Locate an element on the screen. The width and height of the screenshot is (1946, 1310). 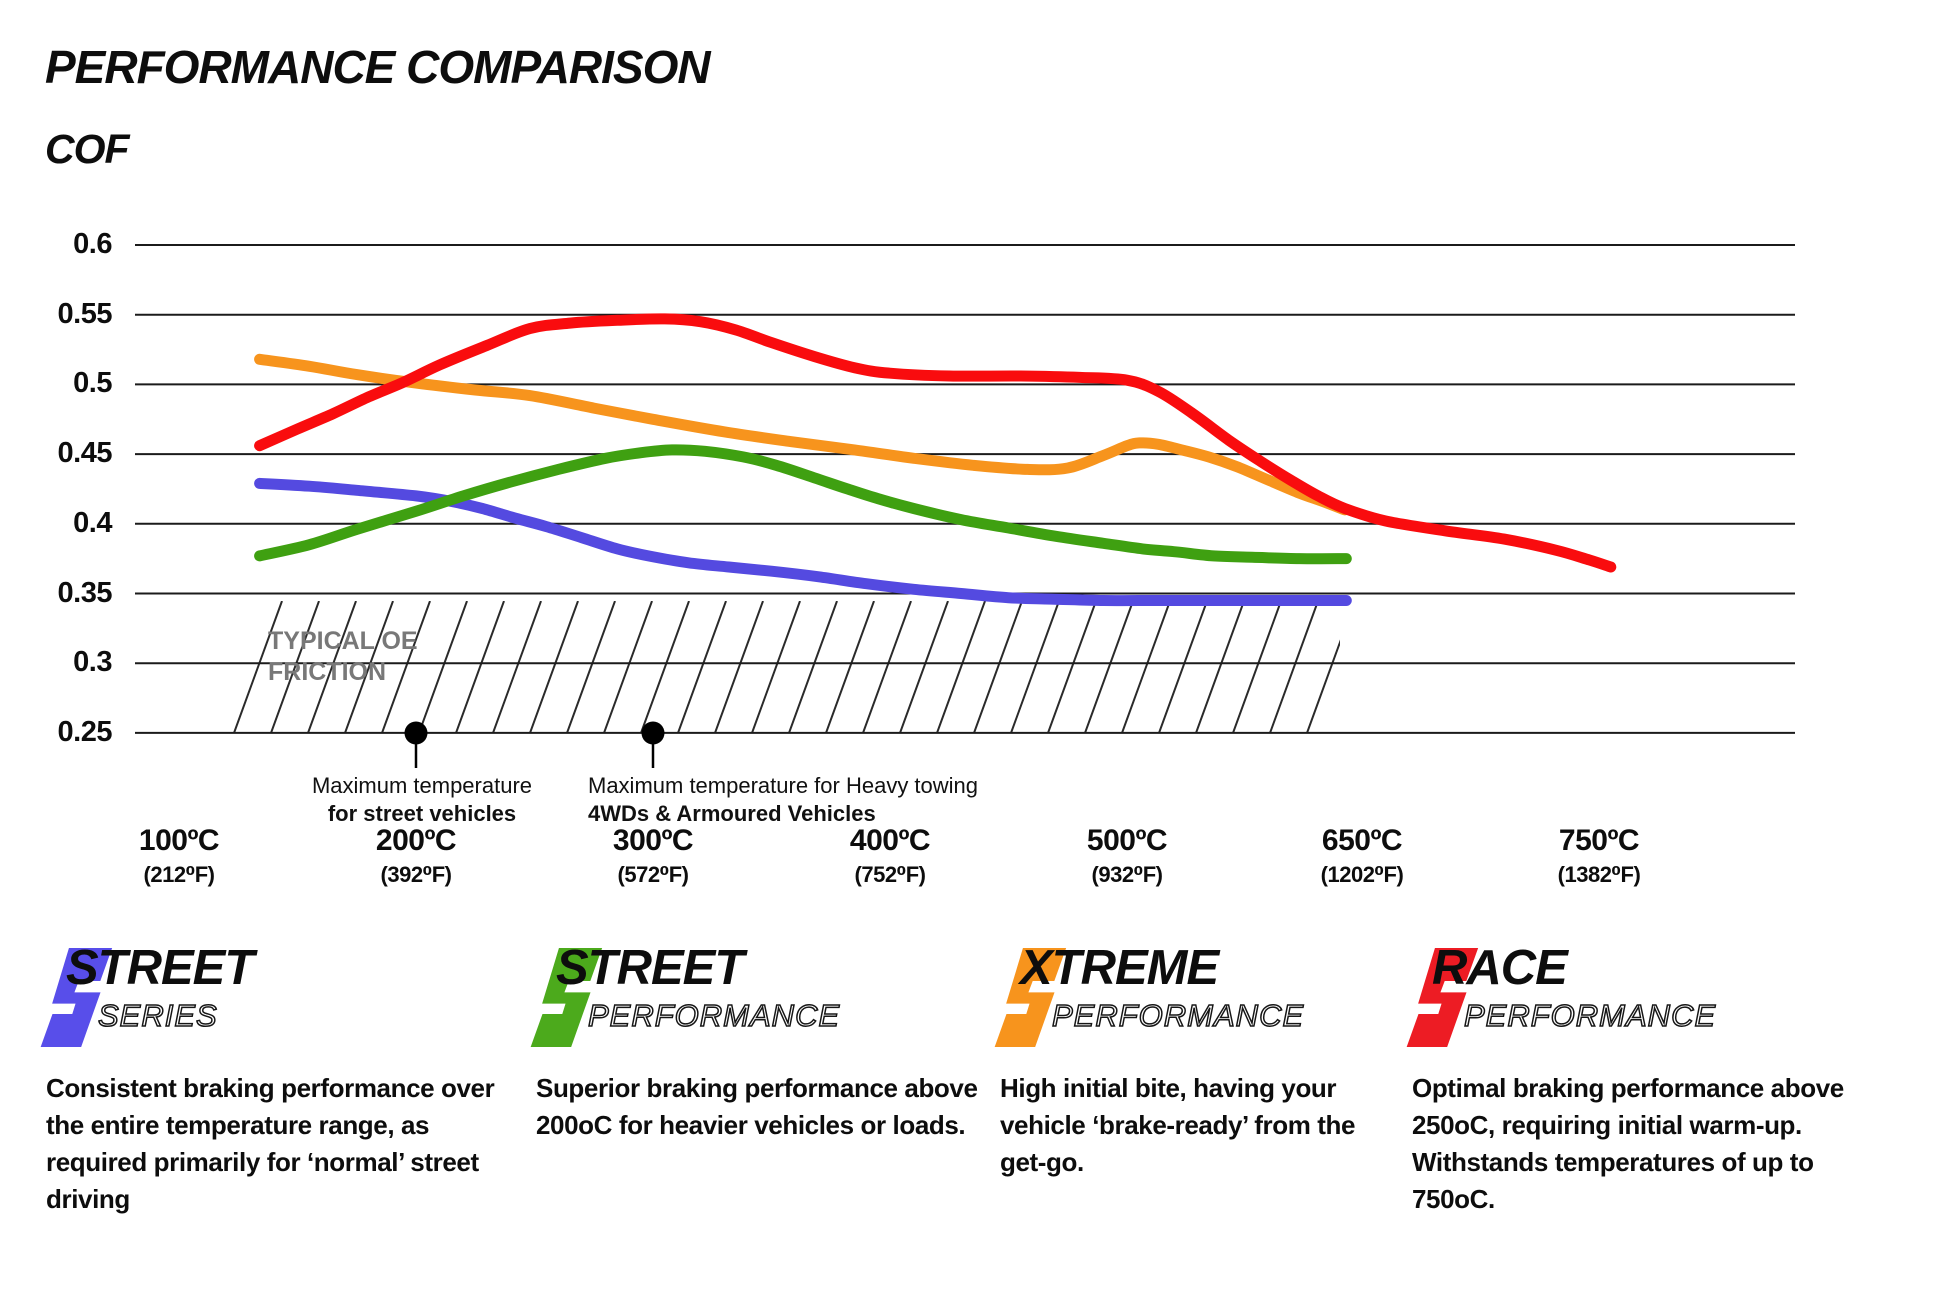
y-tick-label-0.5: 0.5 is located at coordinates (92, 383).